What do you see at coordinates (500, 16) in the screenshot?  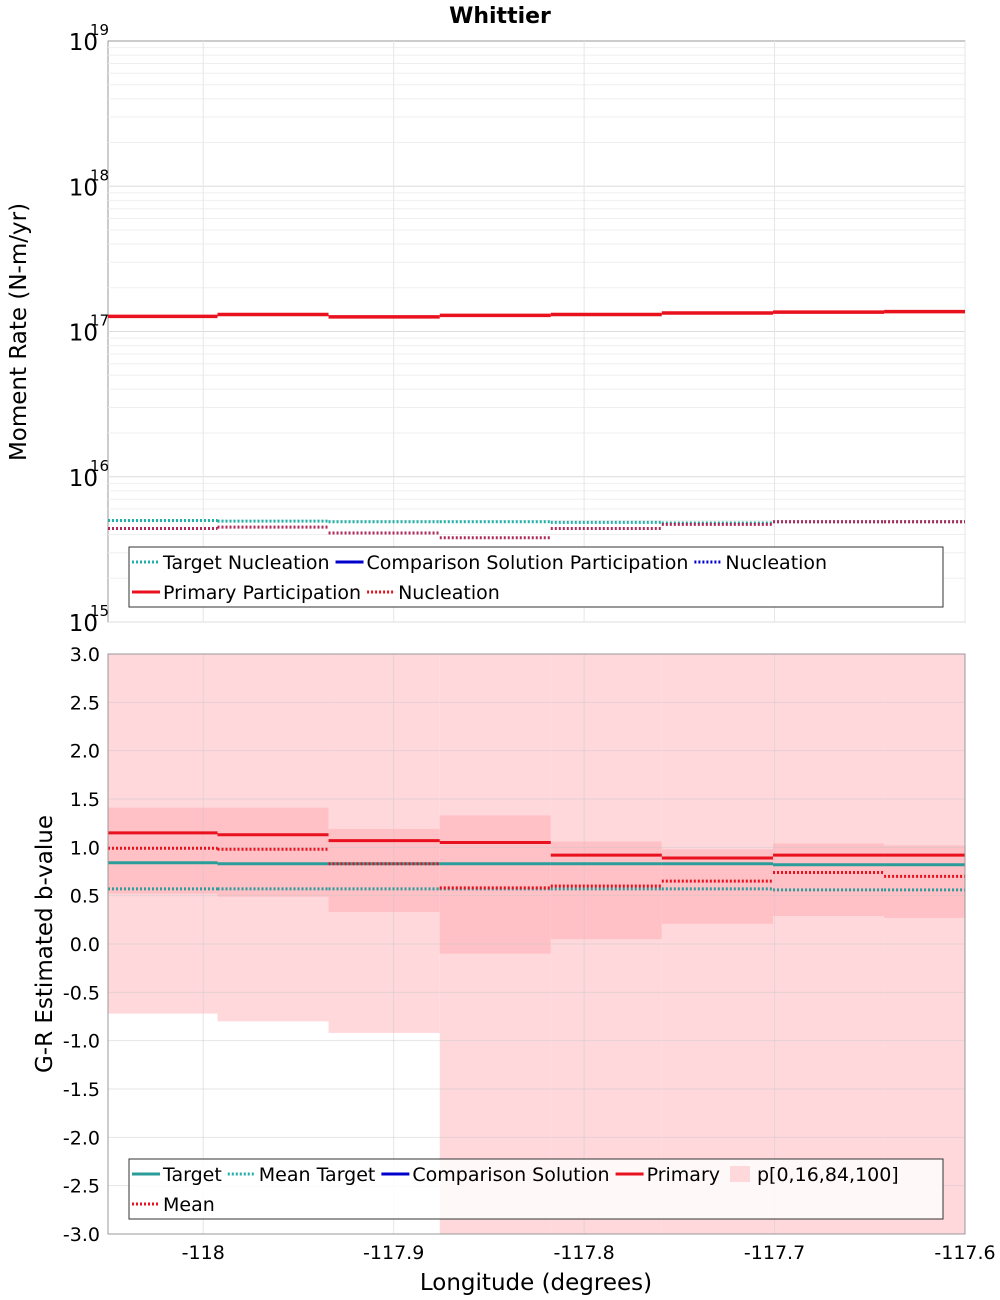 I see `chart-title: Whittier` at bounding box center [500, 16].